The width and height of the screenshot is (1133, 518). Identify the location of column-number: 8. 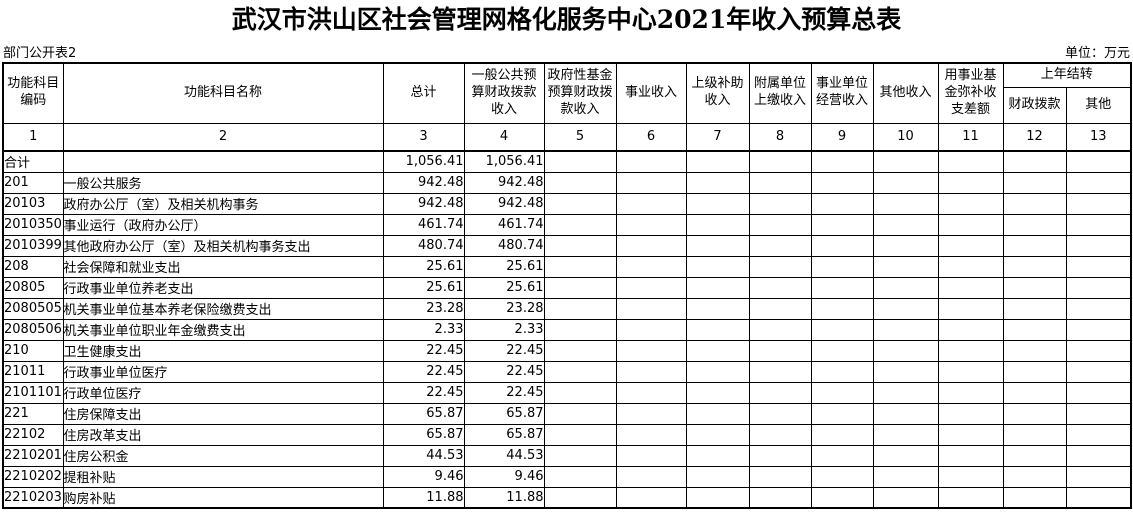
(780, 137).